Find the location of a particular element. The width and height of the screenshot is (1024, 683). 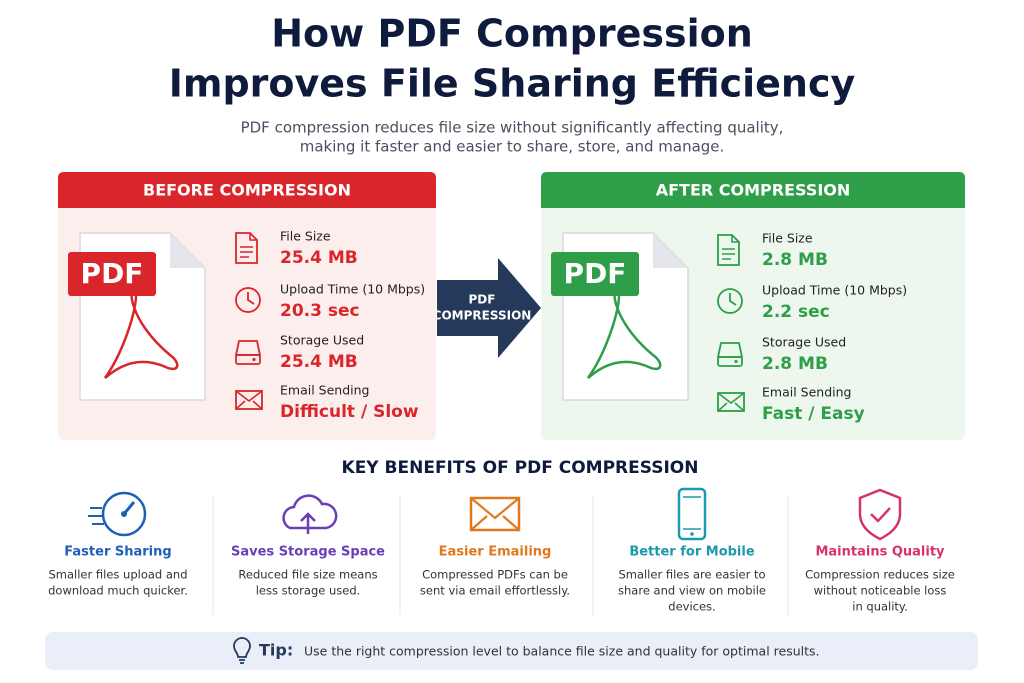

benefit-text: Compression reduces size is located at coordinates (880, 575).